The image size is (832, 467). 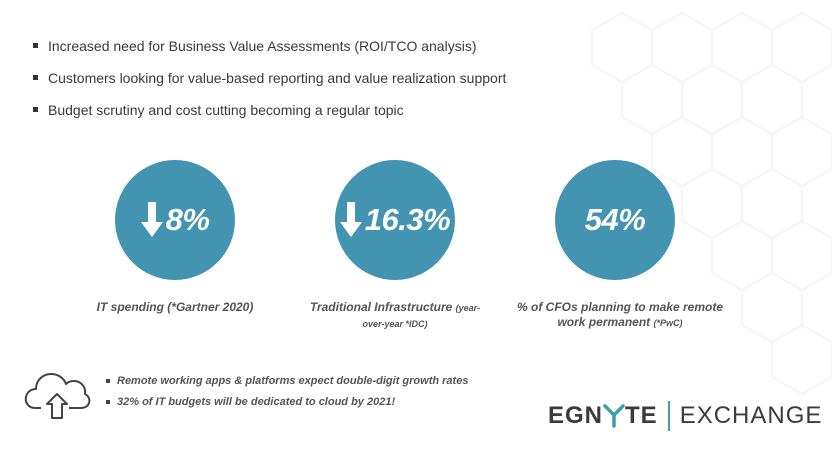 I want to click on caption-note: (*PwC), so click(x=668, y=323).